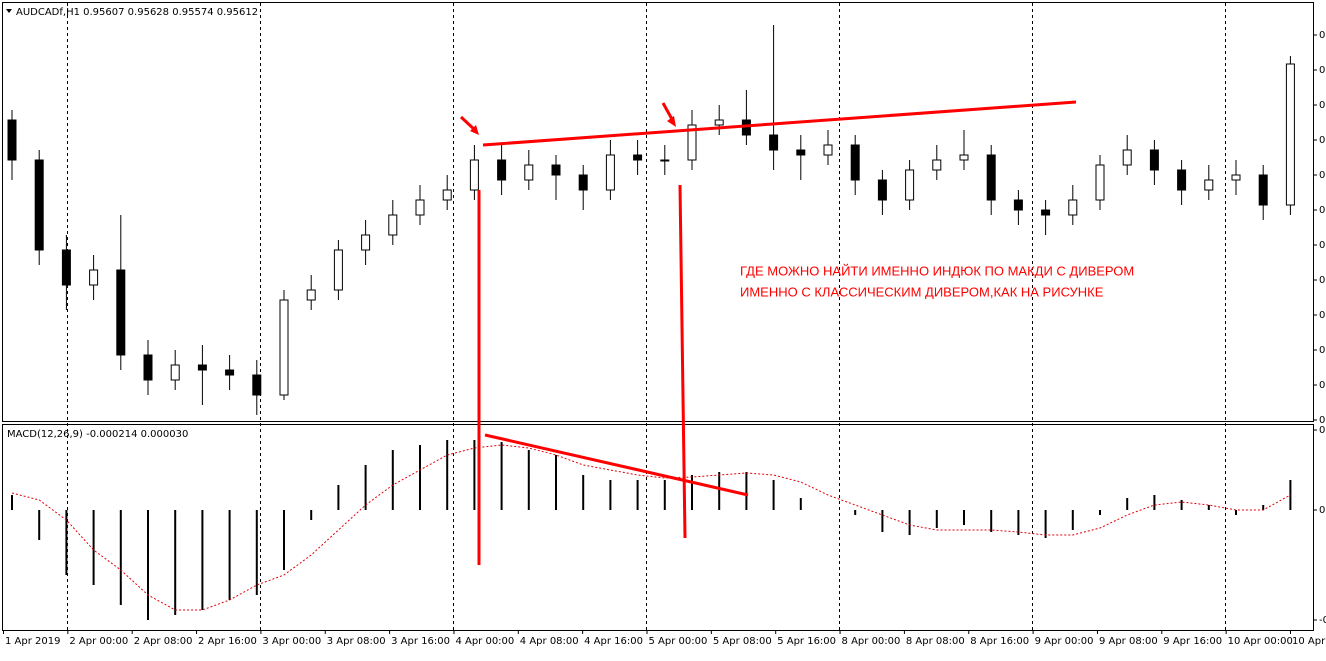 The height and width of the screenshot is (661, 1326). I want to click on x-tick-label: 3 Apr 16:00, so click(420, 641).